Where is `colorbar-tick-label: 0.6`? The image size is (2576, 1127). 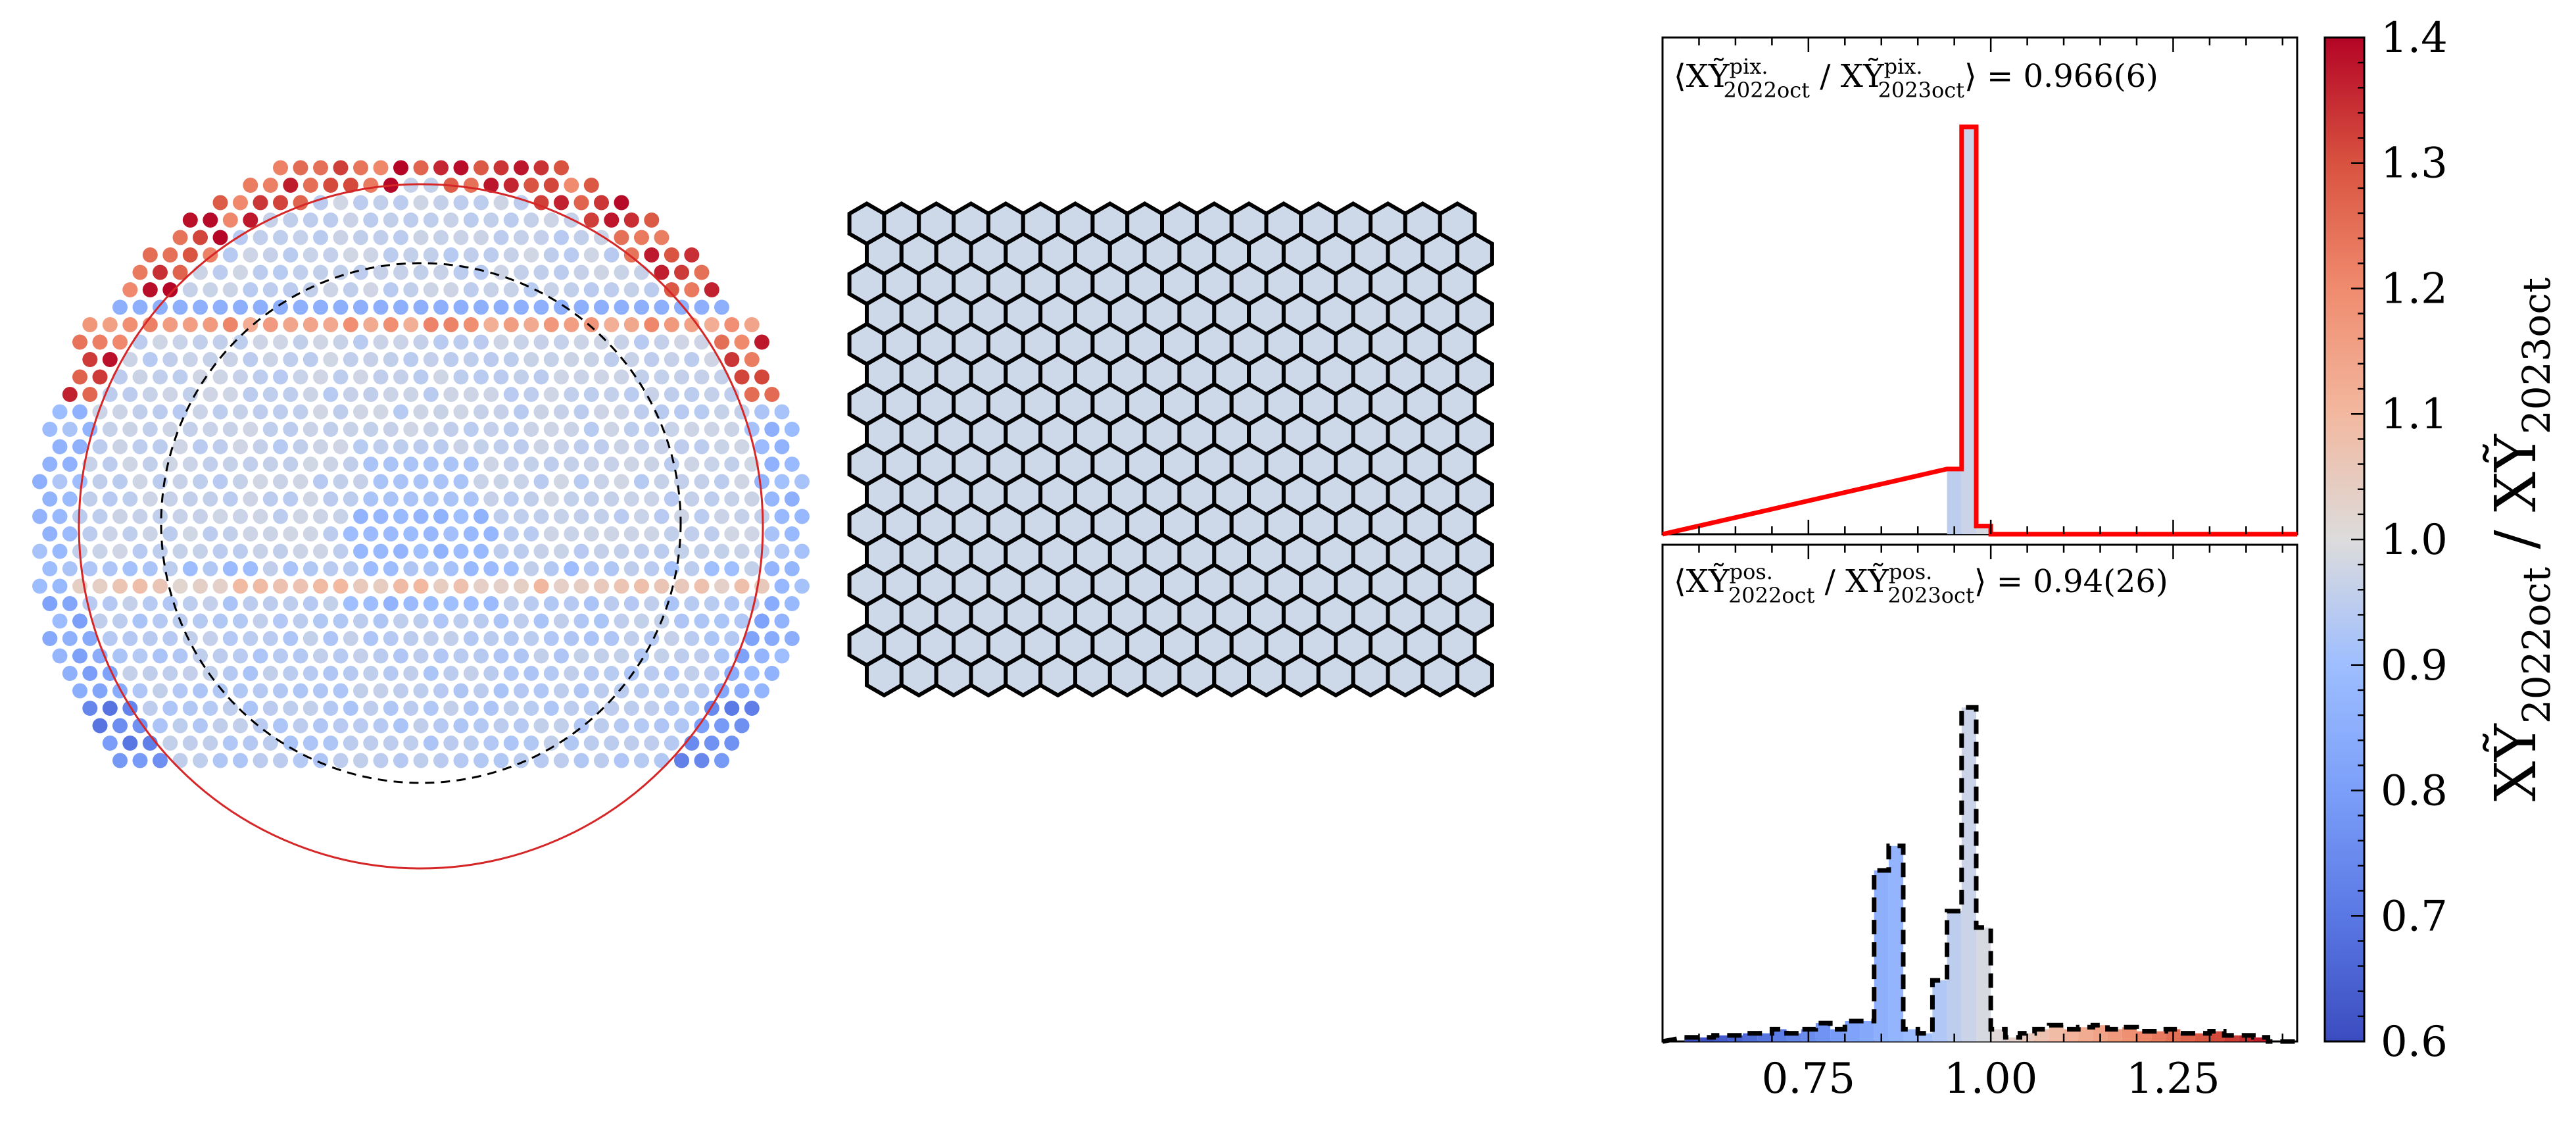 colorbar-tick-label: 0.6 is located at coordinates (2414, 1042).